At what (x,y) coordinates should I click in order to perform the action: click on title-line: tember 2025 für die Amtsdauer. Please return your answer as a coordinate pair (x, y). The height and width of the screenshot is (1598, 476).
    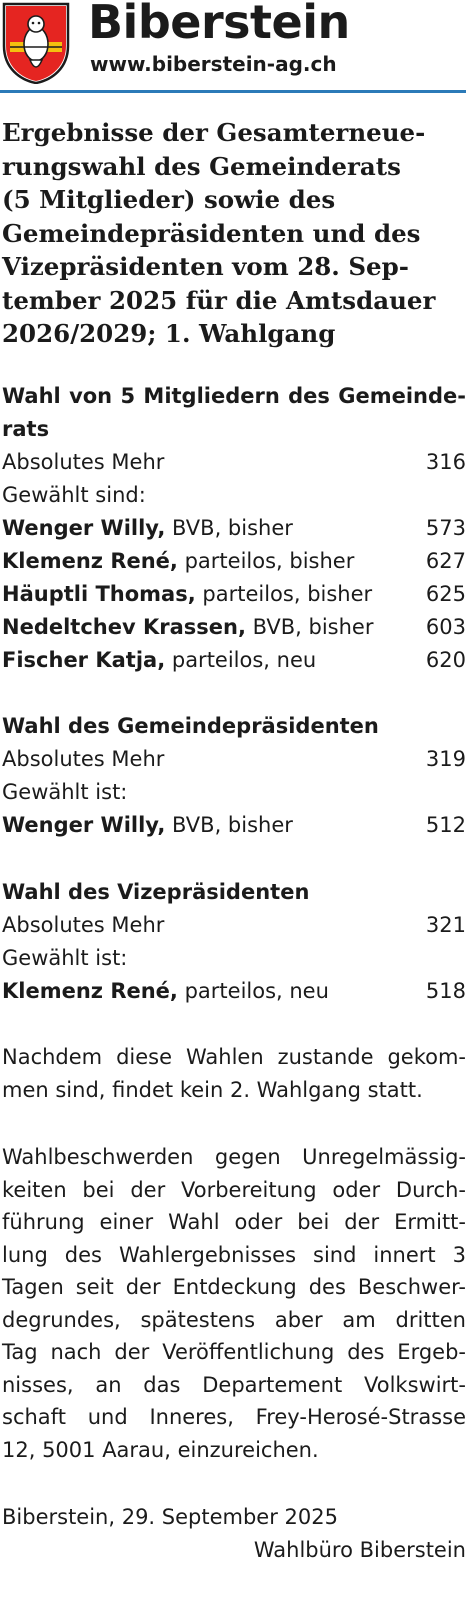
    Looking at the image, I should click on (219, 300).